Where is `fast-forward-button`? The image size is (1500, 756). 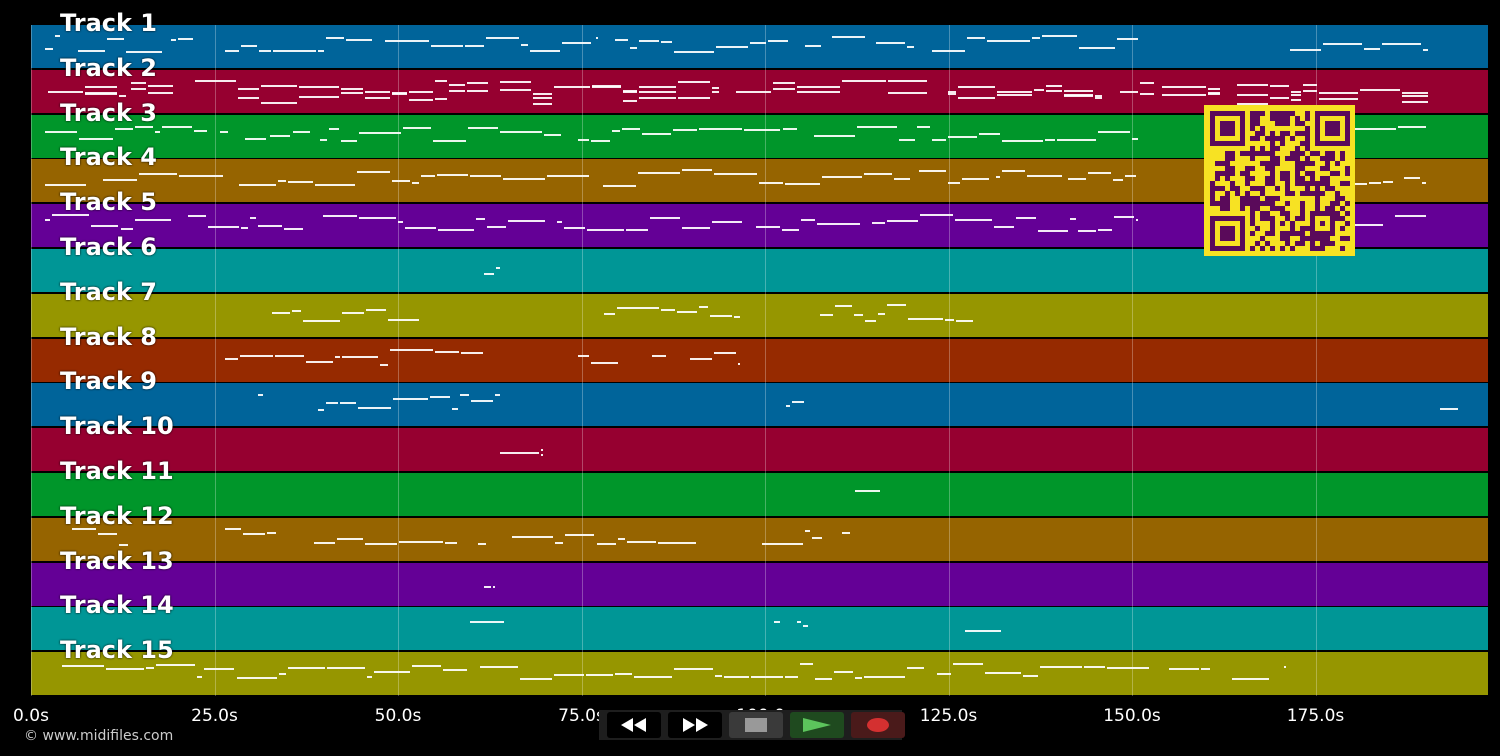 fast-forward-button is located at coordinates (695, 725).